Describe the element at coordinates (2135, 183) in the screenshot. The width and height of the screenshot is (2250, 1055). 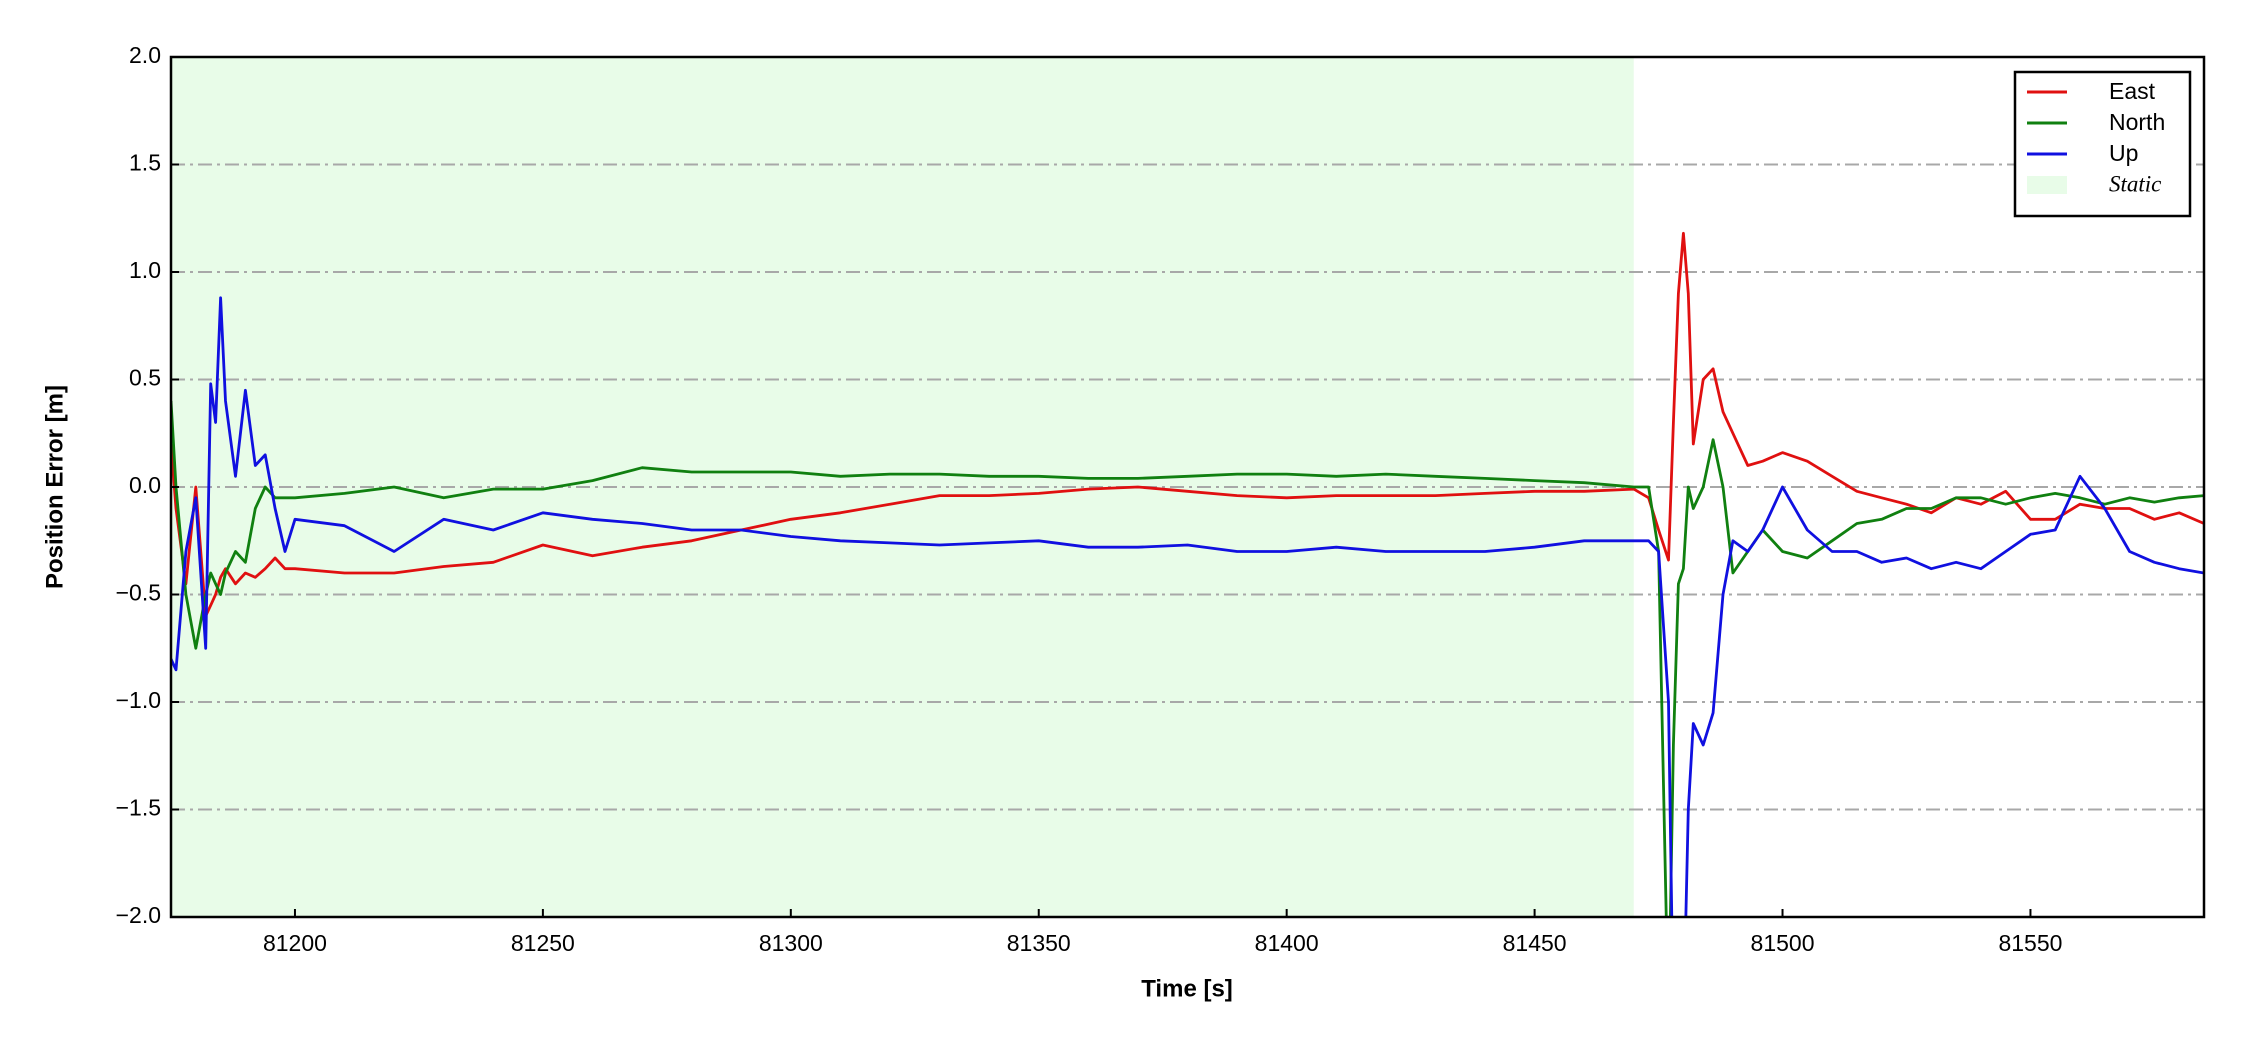
I see `legend-label: Static` at that location.